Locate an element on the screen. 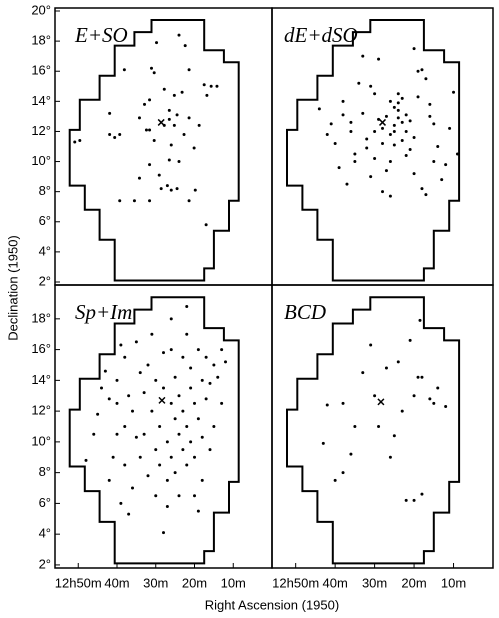 This screenshot has width=499, height=618. y-tick-label: 16° is located at coordinates (41, 348).